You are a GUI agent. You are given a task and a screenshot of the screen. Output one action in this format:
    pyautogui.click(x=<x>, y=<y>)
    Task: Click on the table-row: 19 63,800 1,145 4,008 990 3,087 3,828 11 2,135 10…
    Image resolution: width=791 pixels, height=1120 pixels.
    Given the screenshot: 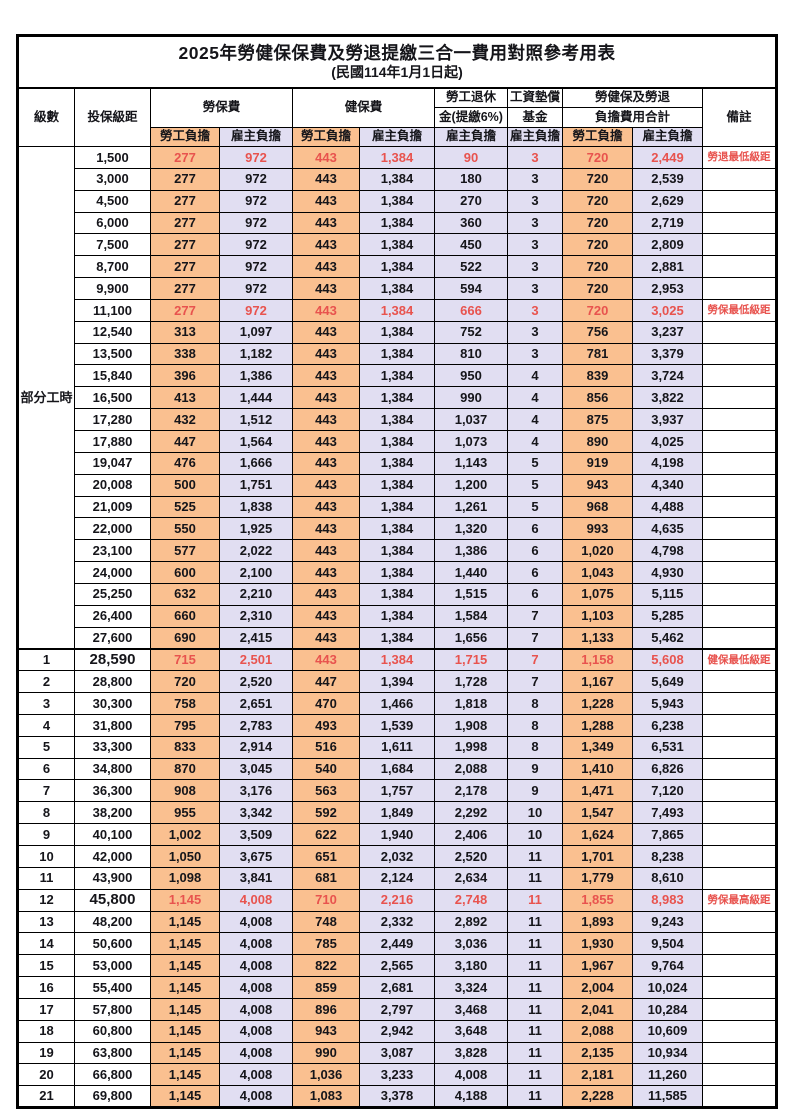 What is the action you would take?
    pyautogui.click(x=397, y=1053)
    